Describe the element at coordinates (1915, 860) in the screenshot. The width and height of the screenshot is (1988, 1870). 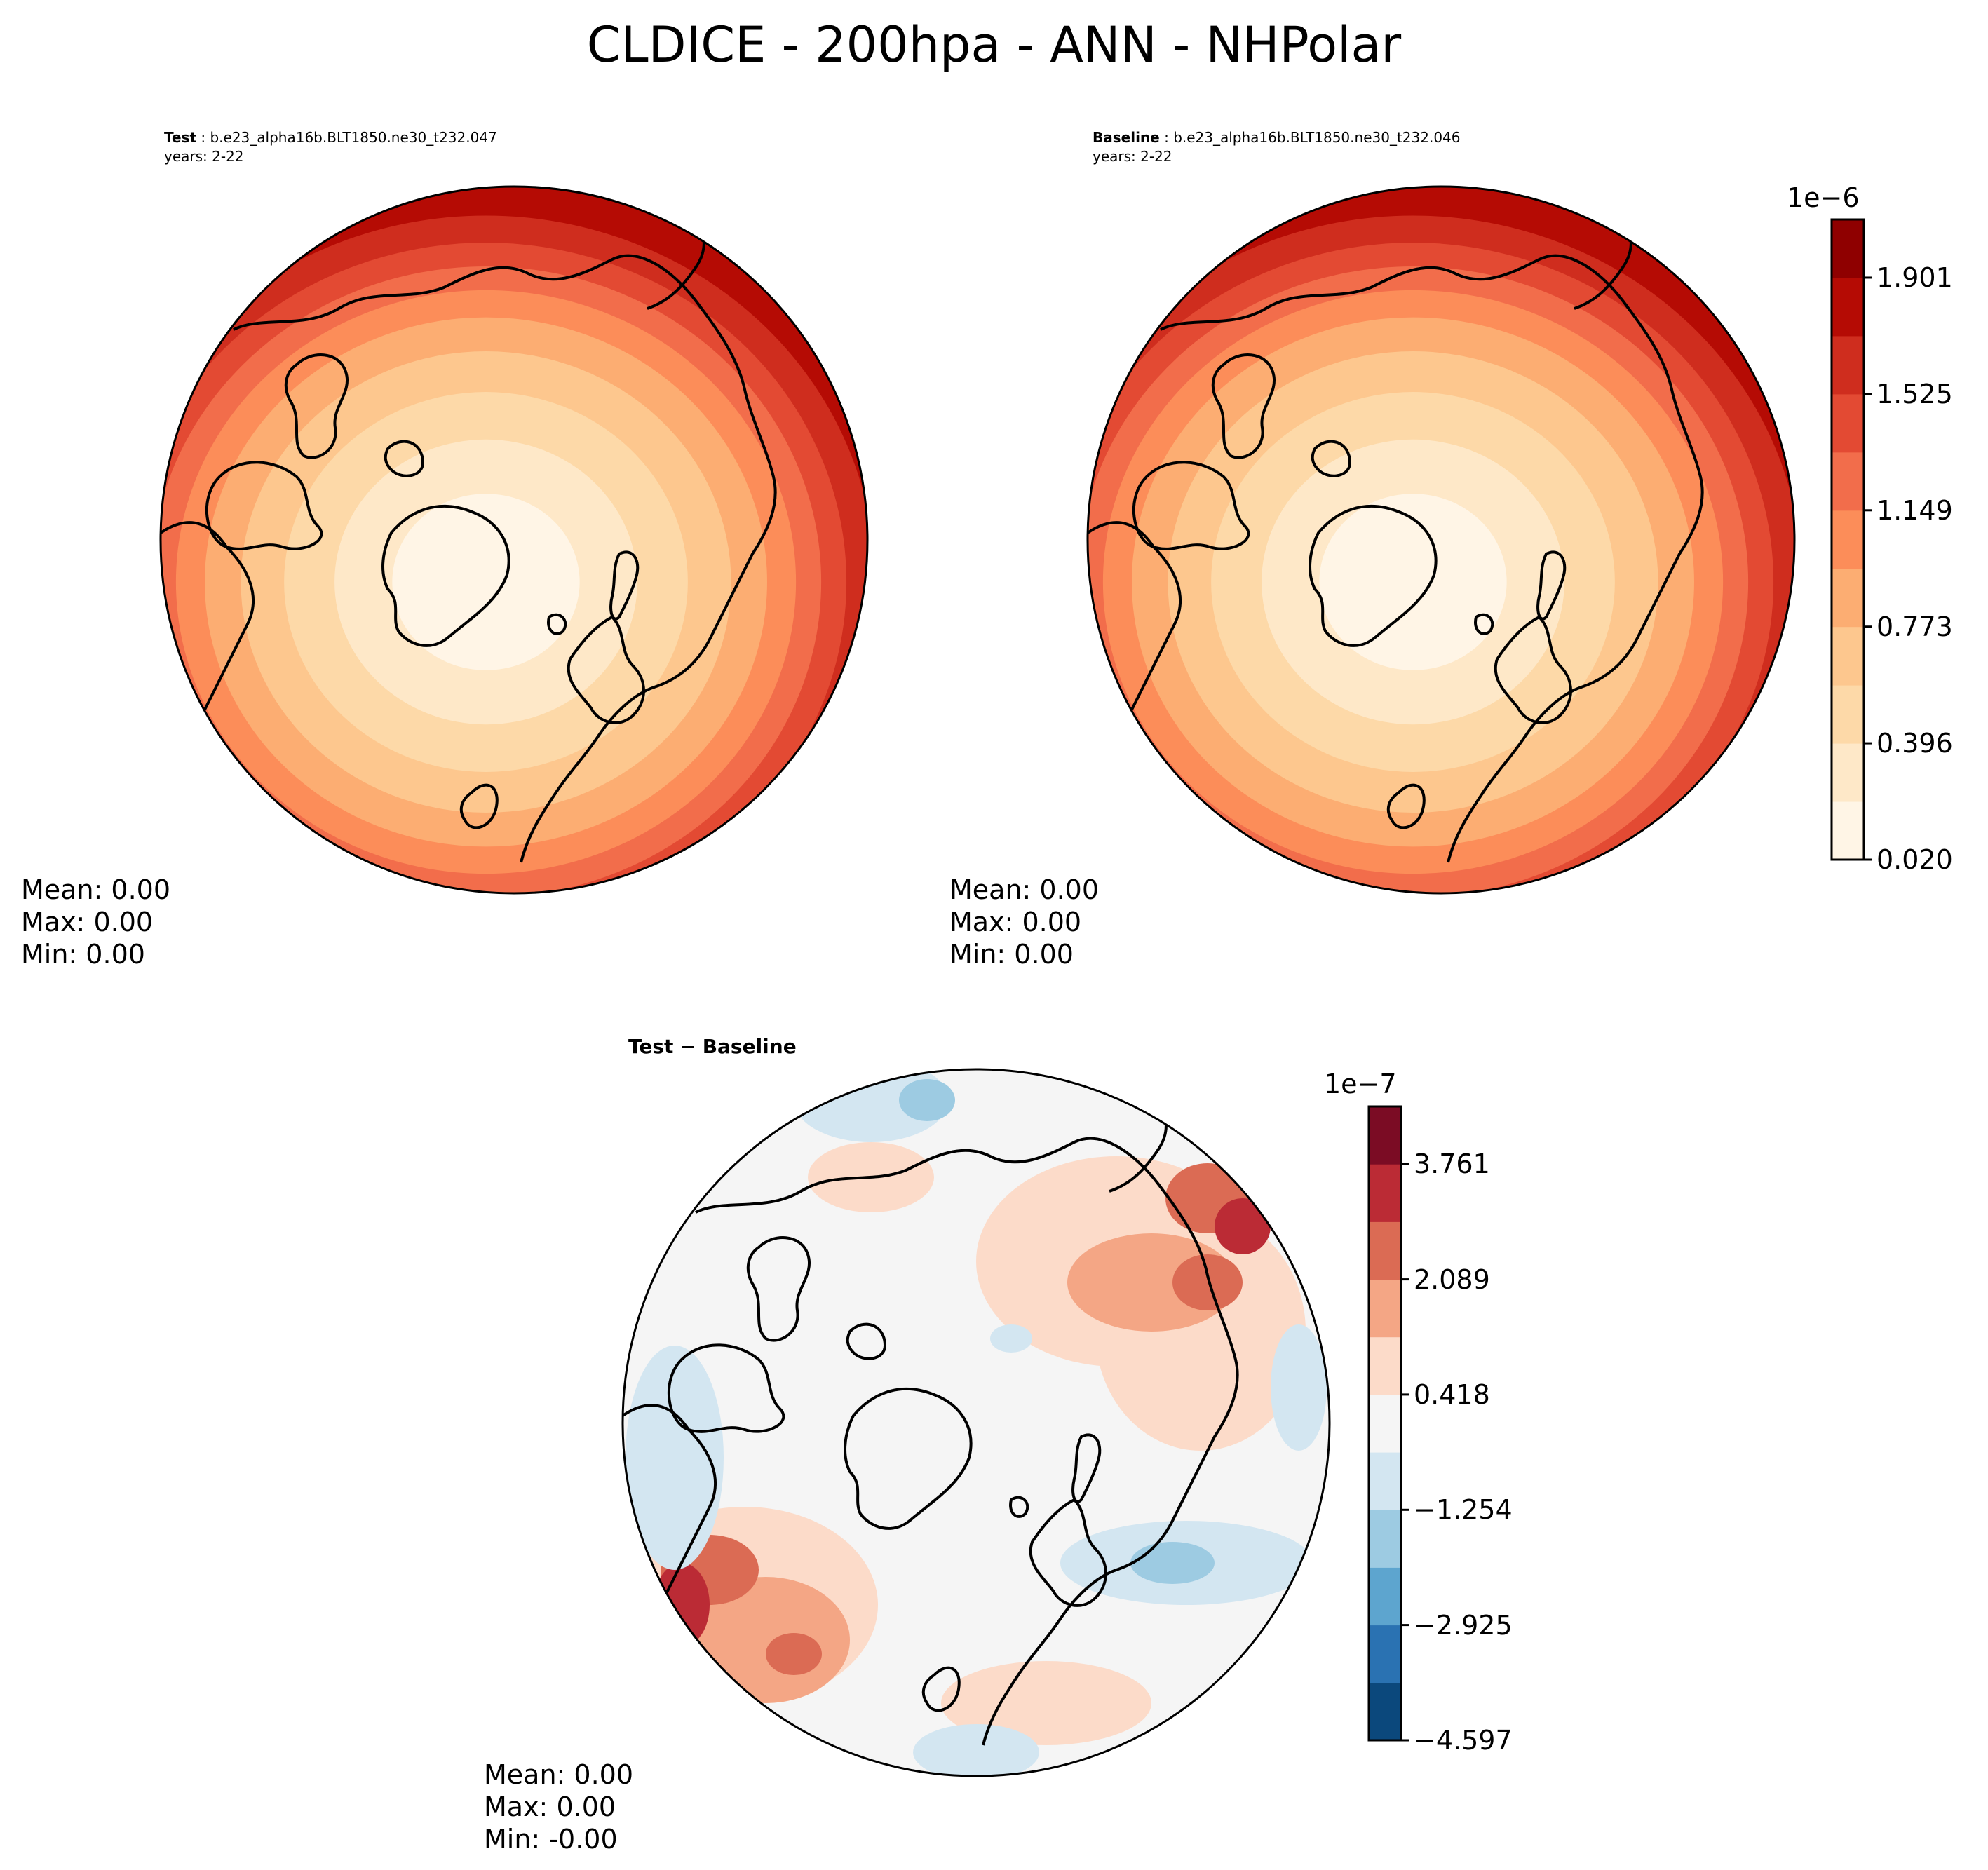
I see `colorbar-tick-label: 0.020` at that location.